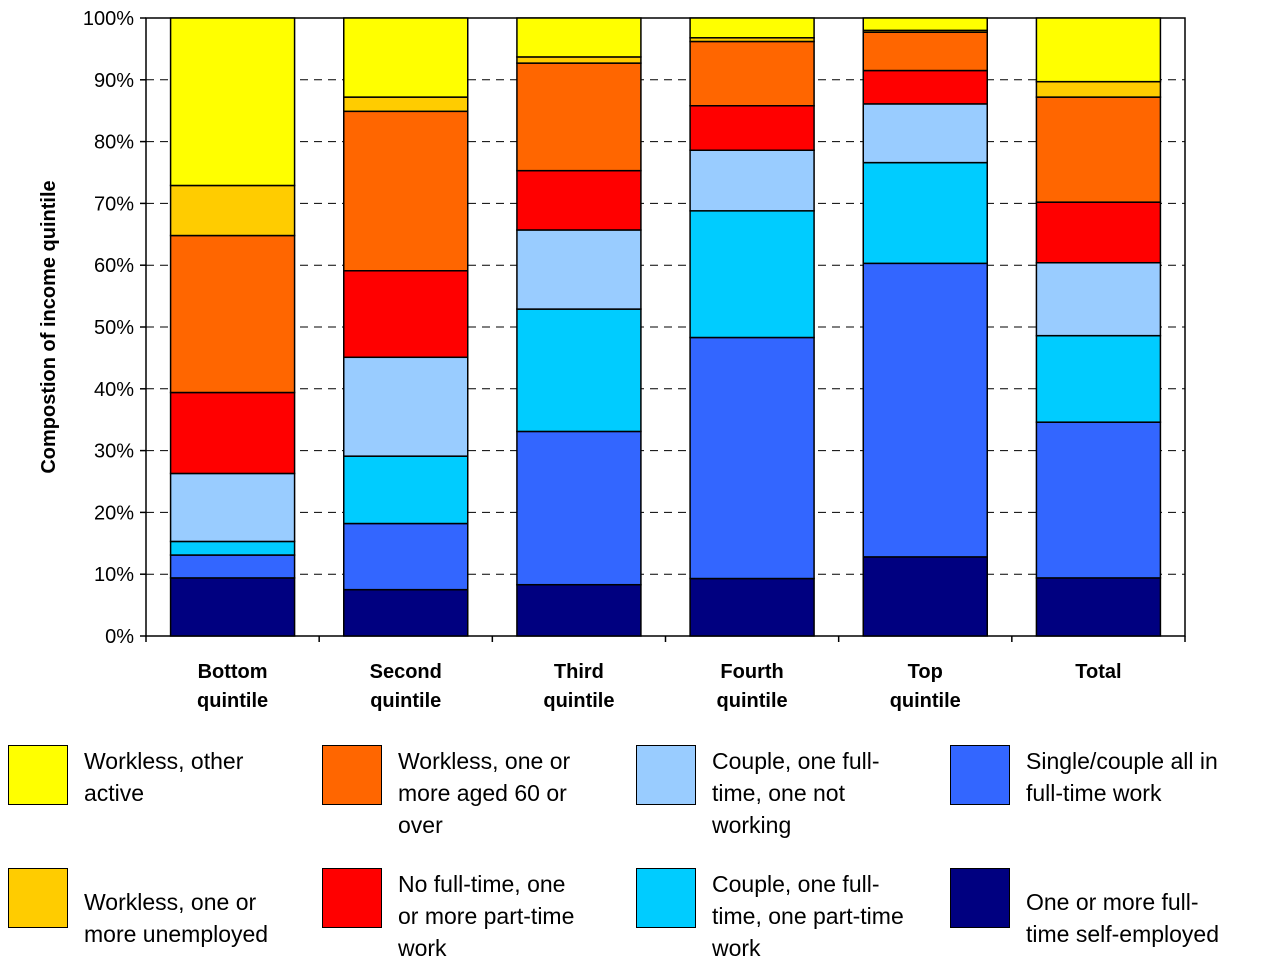  Describe the element at coordinates (114, 143) in the screenshot. I see `y-tick-label: 80%` at that location.